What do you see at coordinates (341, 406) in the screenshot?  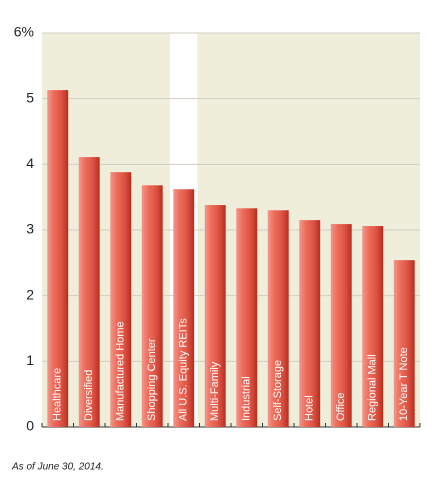 I see `bar-label: Office` at bounding box center [341, 406].